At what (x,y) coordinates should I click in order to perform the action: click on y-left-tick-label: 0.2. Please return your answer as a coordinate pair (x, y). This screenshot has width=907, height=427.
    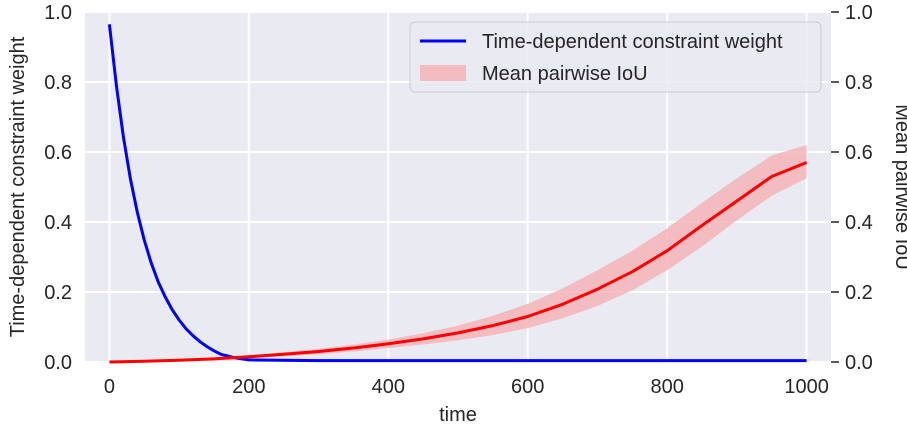
    Looking at the image, I should click on (58, 293).